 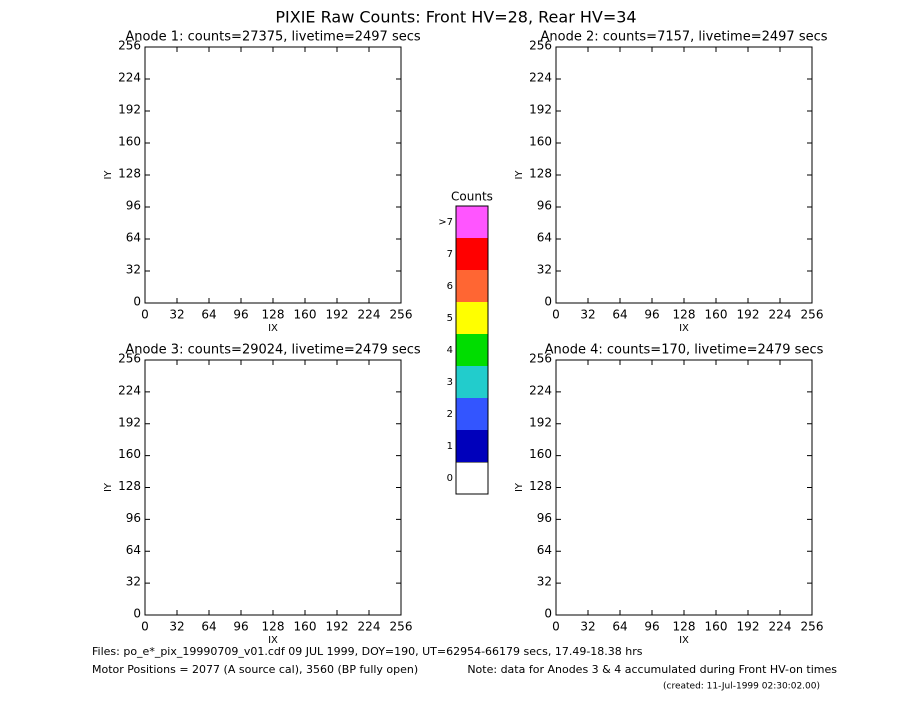 What do you see at coordinates (741, 687) in the screenshot?
I see `footer-created: (created: 11-Jul-1999 02:30:02.00)` at bounding box center [741, 687].